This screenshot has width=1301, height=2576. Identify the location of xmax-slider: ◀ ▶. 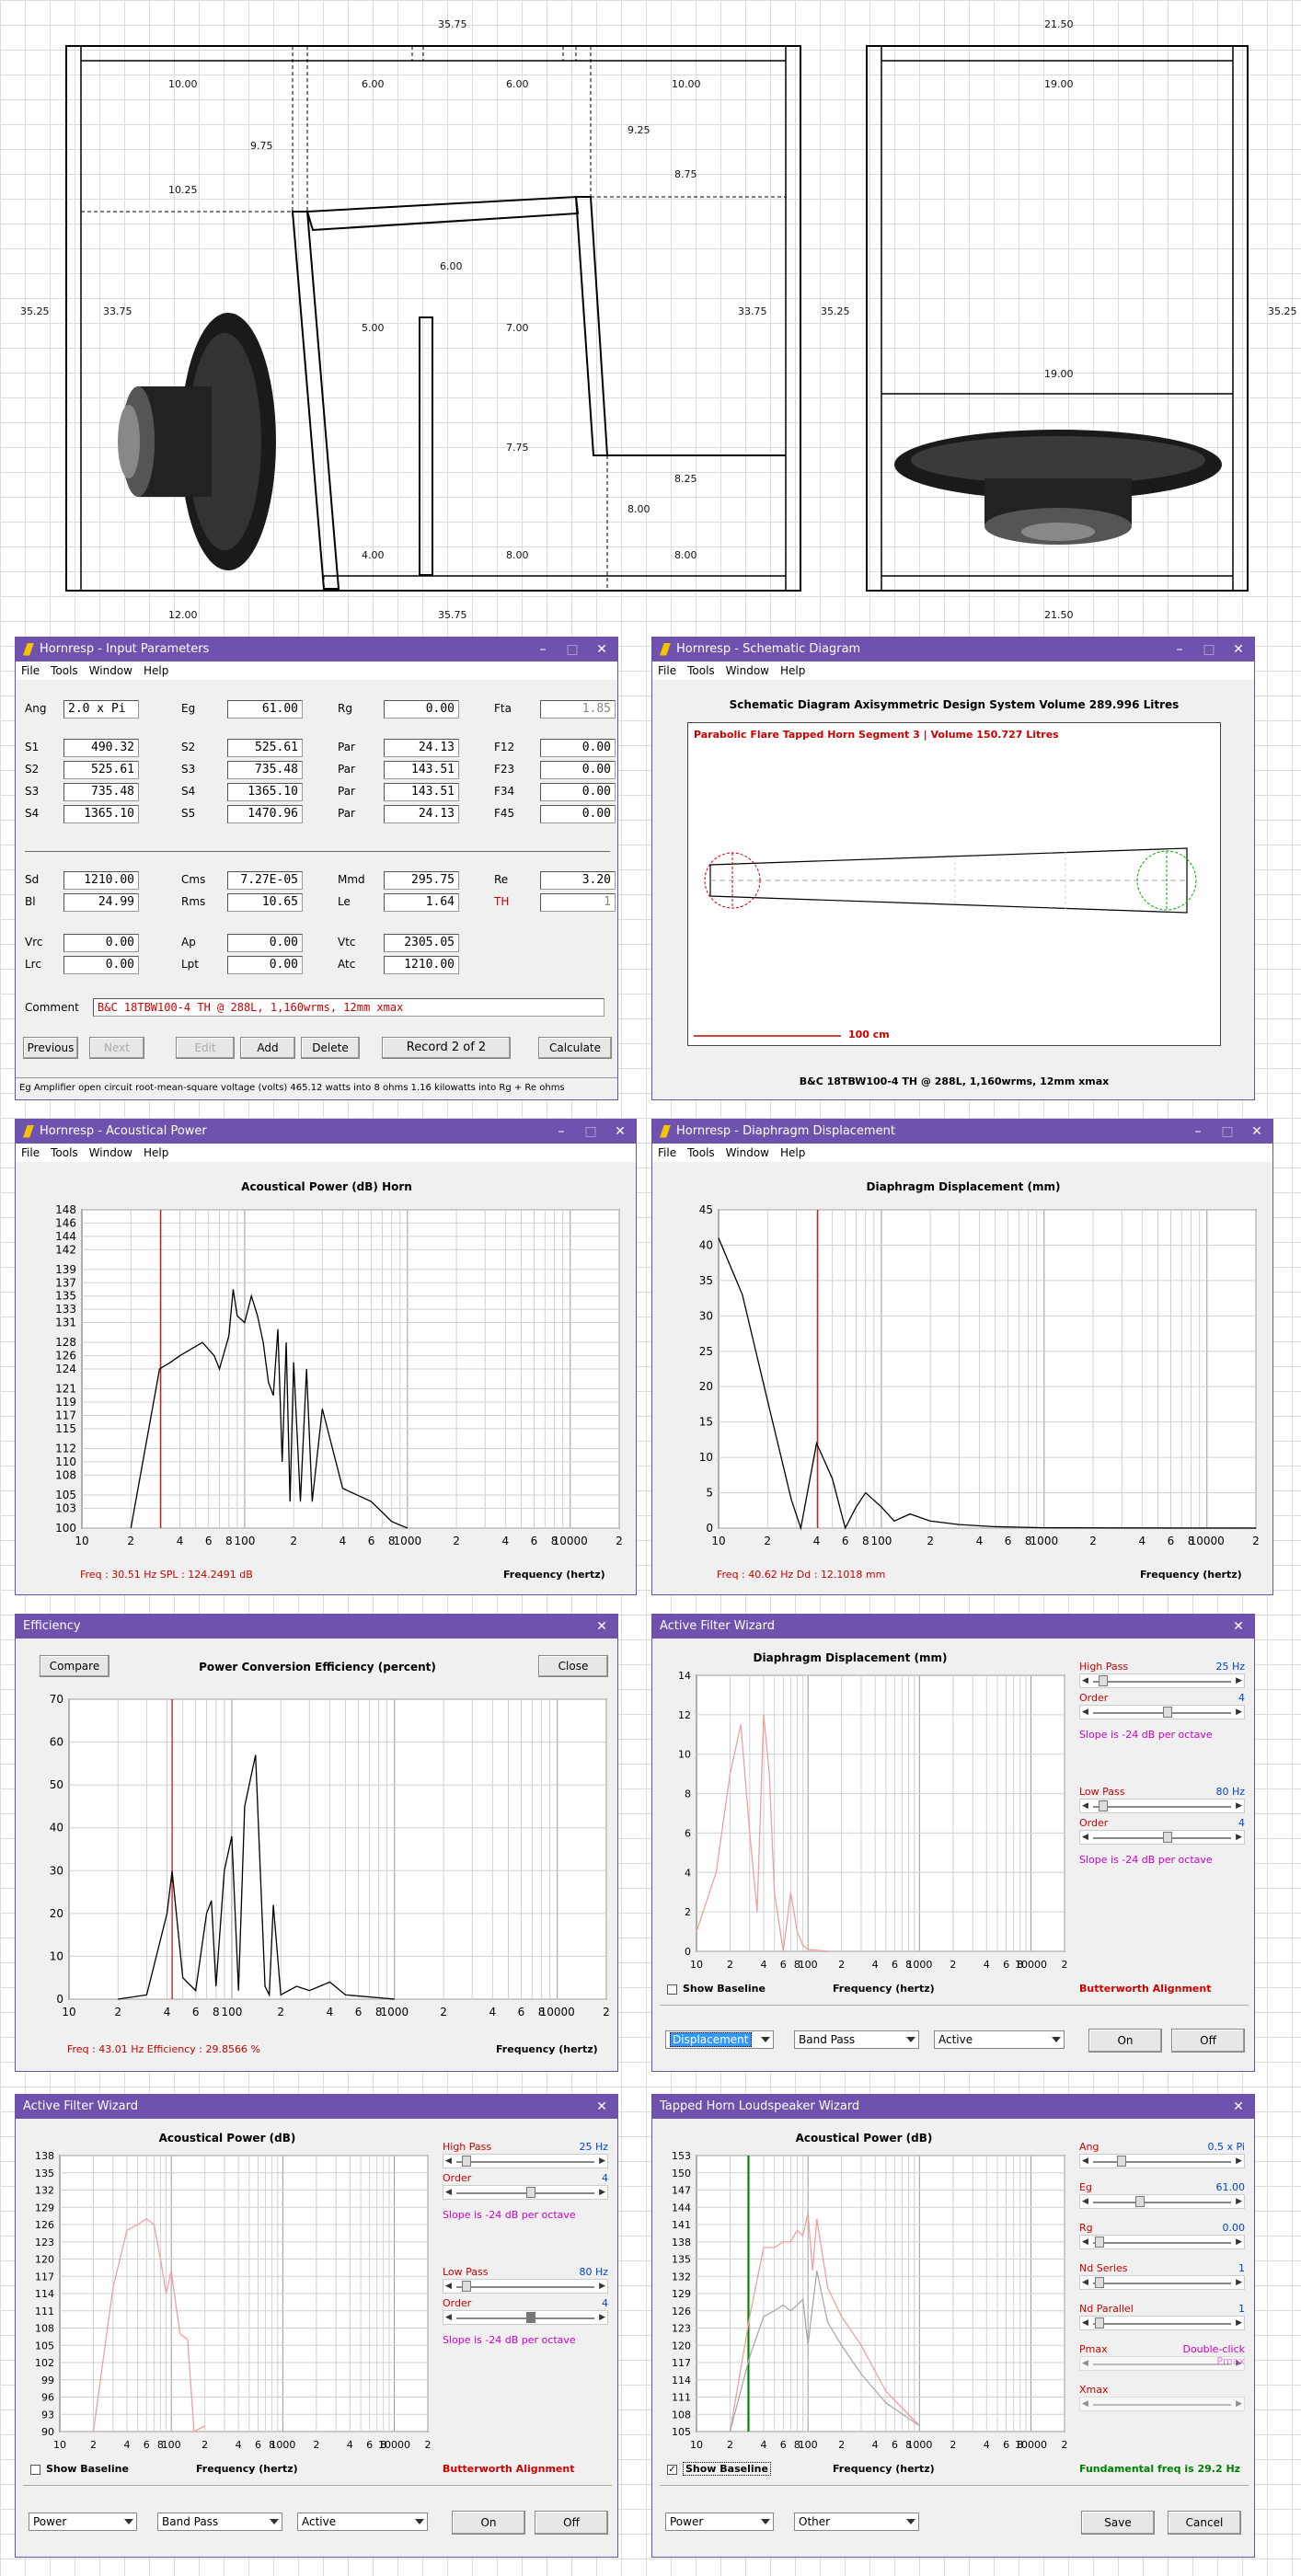
(1162, 2404).